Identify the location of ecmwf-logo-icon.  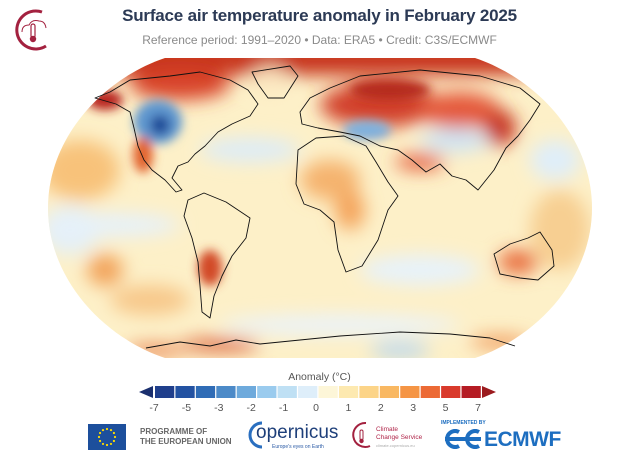
(463, 439).